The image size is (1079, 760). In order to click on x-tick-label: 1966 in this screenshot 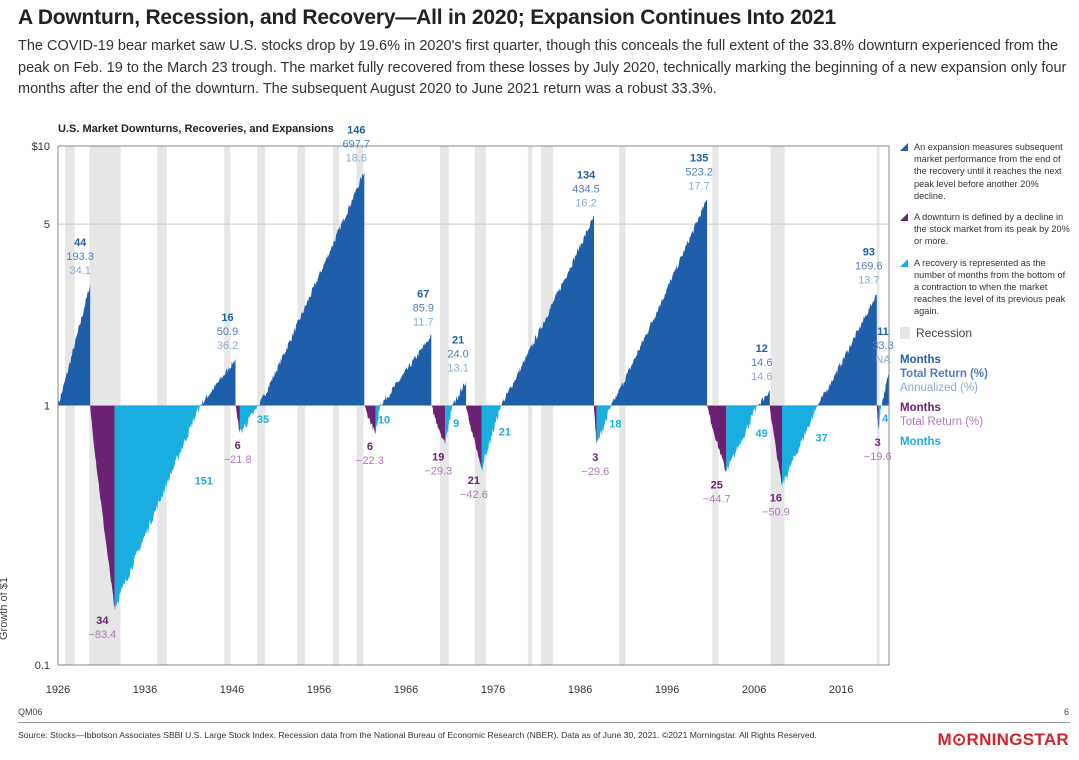, I will do `click(406, 690)`.